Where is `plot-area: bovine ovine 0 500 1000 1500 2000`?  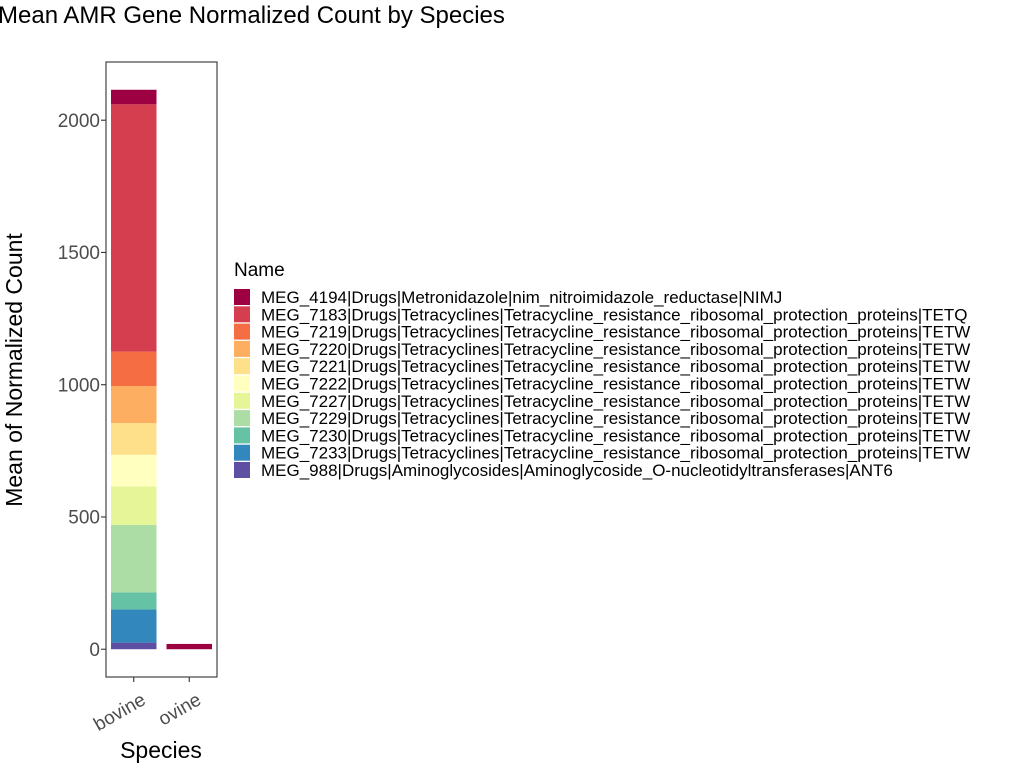
plot-area: bovine ovine 0 500 1000 1500 2000 is located at coordinates (138, 398).